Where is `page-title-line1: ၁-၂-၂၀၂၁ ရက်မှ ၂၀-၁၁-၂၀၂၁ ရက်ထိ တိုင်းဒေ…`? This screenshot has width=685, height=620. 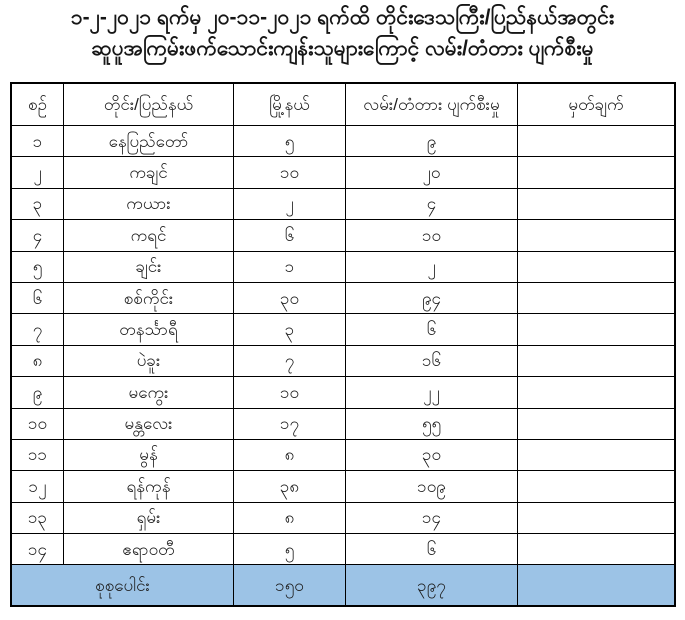
page-title-line1: ၁-၂-၂၀၂၁ ရက်မှ ၂၀-၁၁-၂၀၂၁ ရက်ထိ တိုင်းဒေ… is located at coordinates (342, 17).